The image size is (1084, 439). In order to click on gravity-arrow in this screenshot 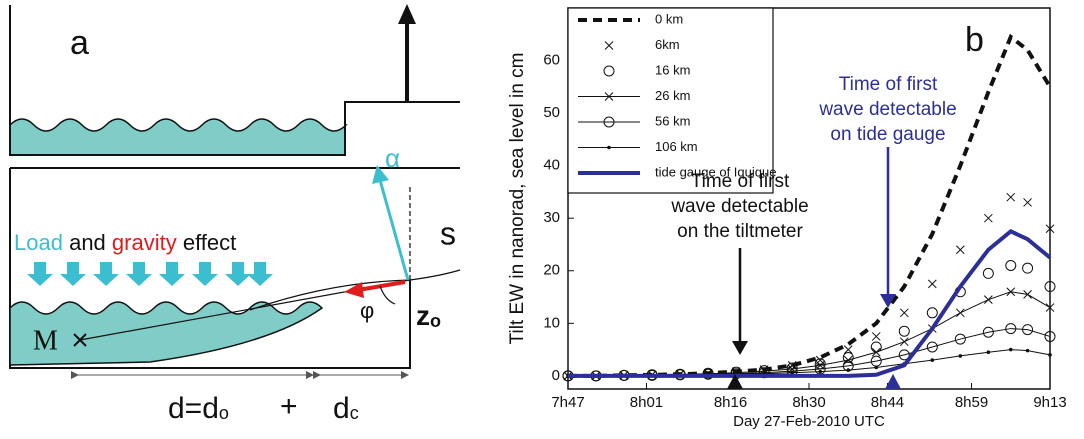, I will do `click(381, 286)`.